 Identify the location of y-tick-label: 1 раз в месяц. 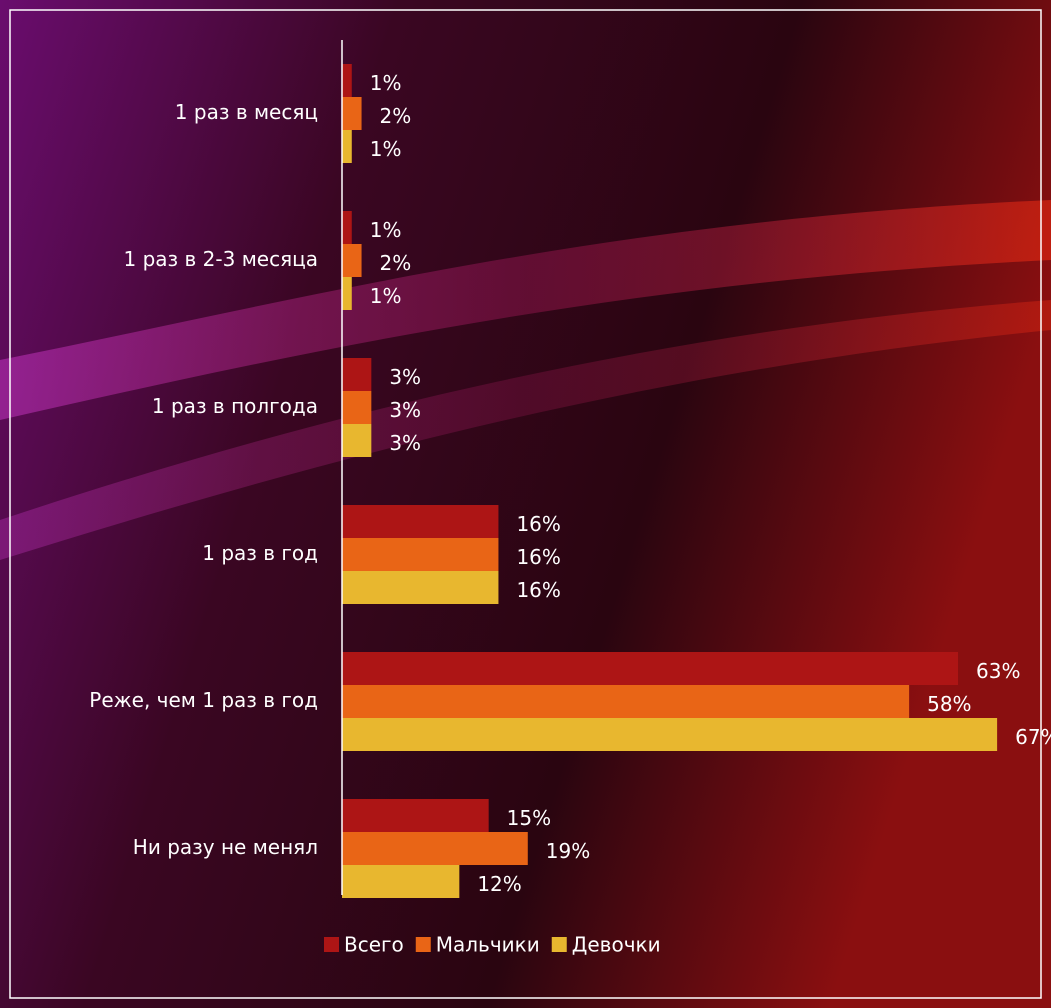
(246, 112).